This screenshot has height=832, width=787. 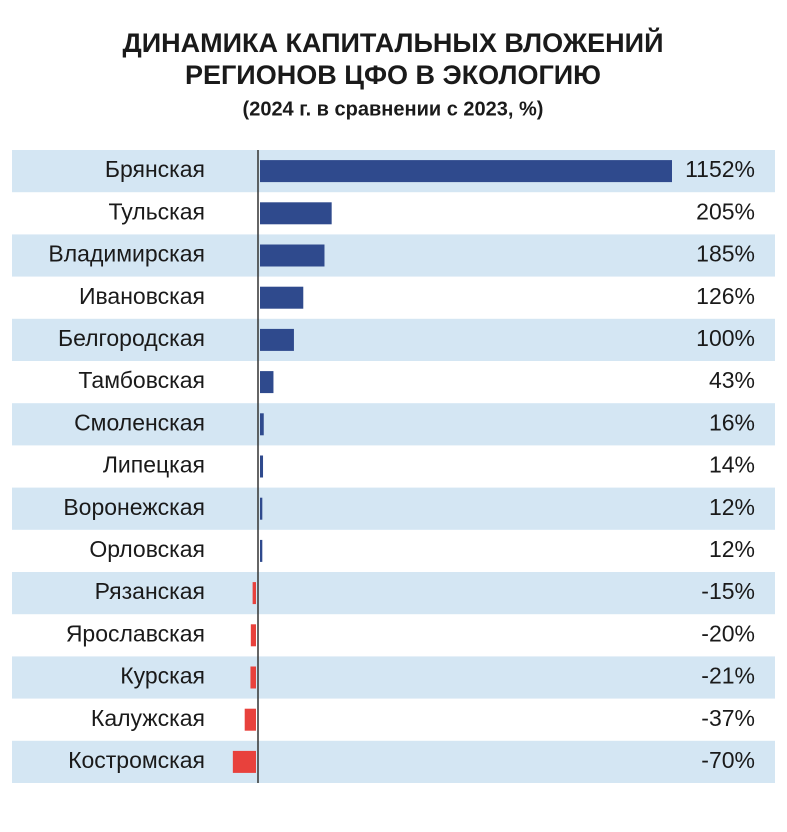 What do you see at coordinates (139, 422) in the screenshot?
I see `category-label: Смоленская` at bounding box center [139, 422].